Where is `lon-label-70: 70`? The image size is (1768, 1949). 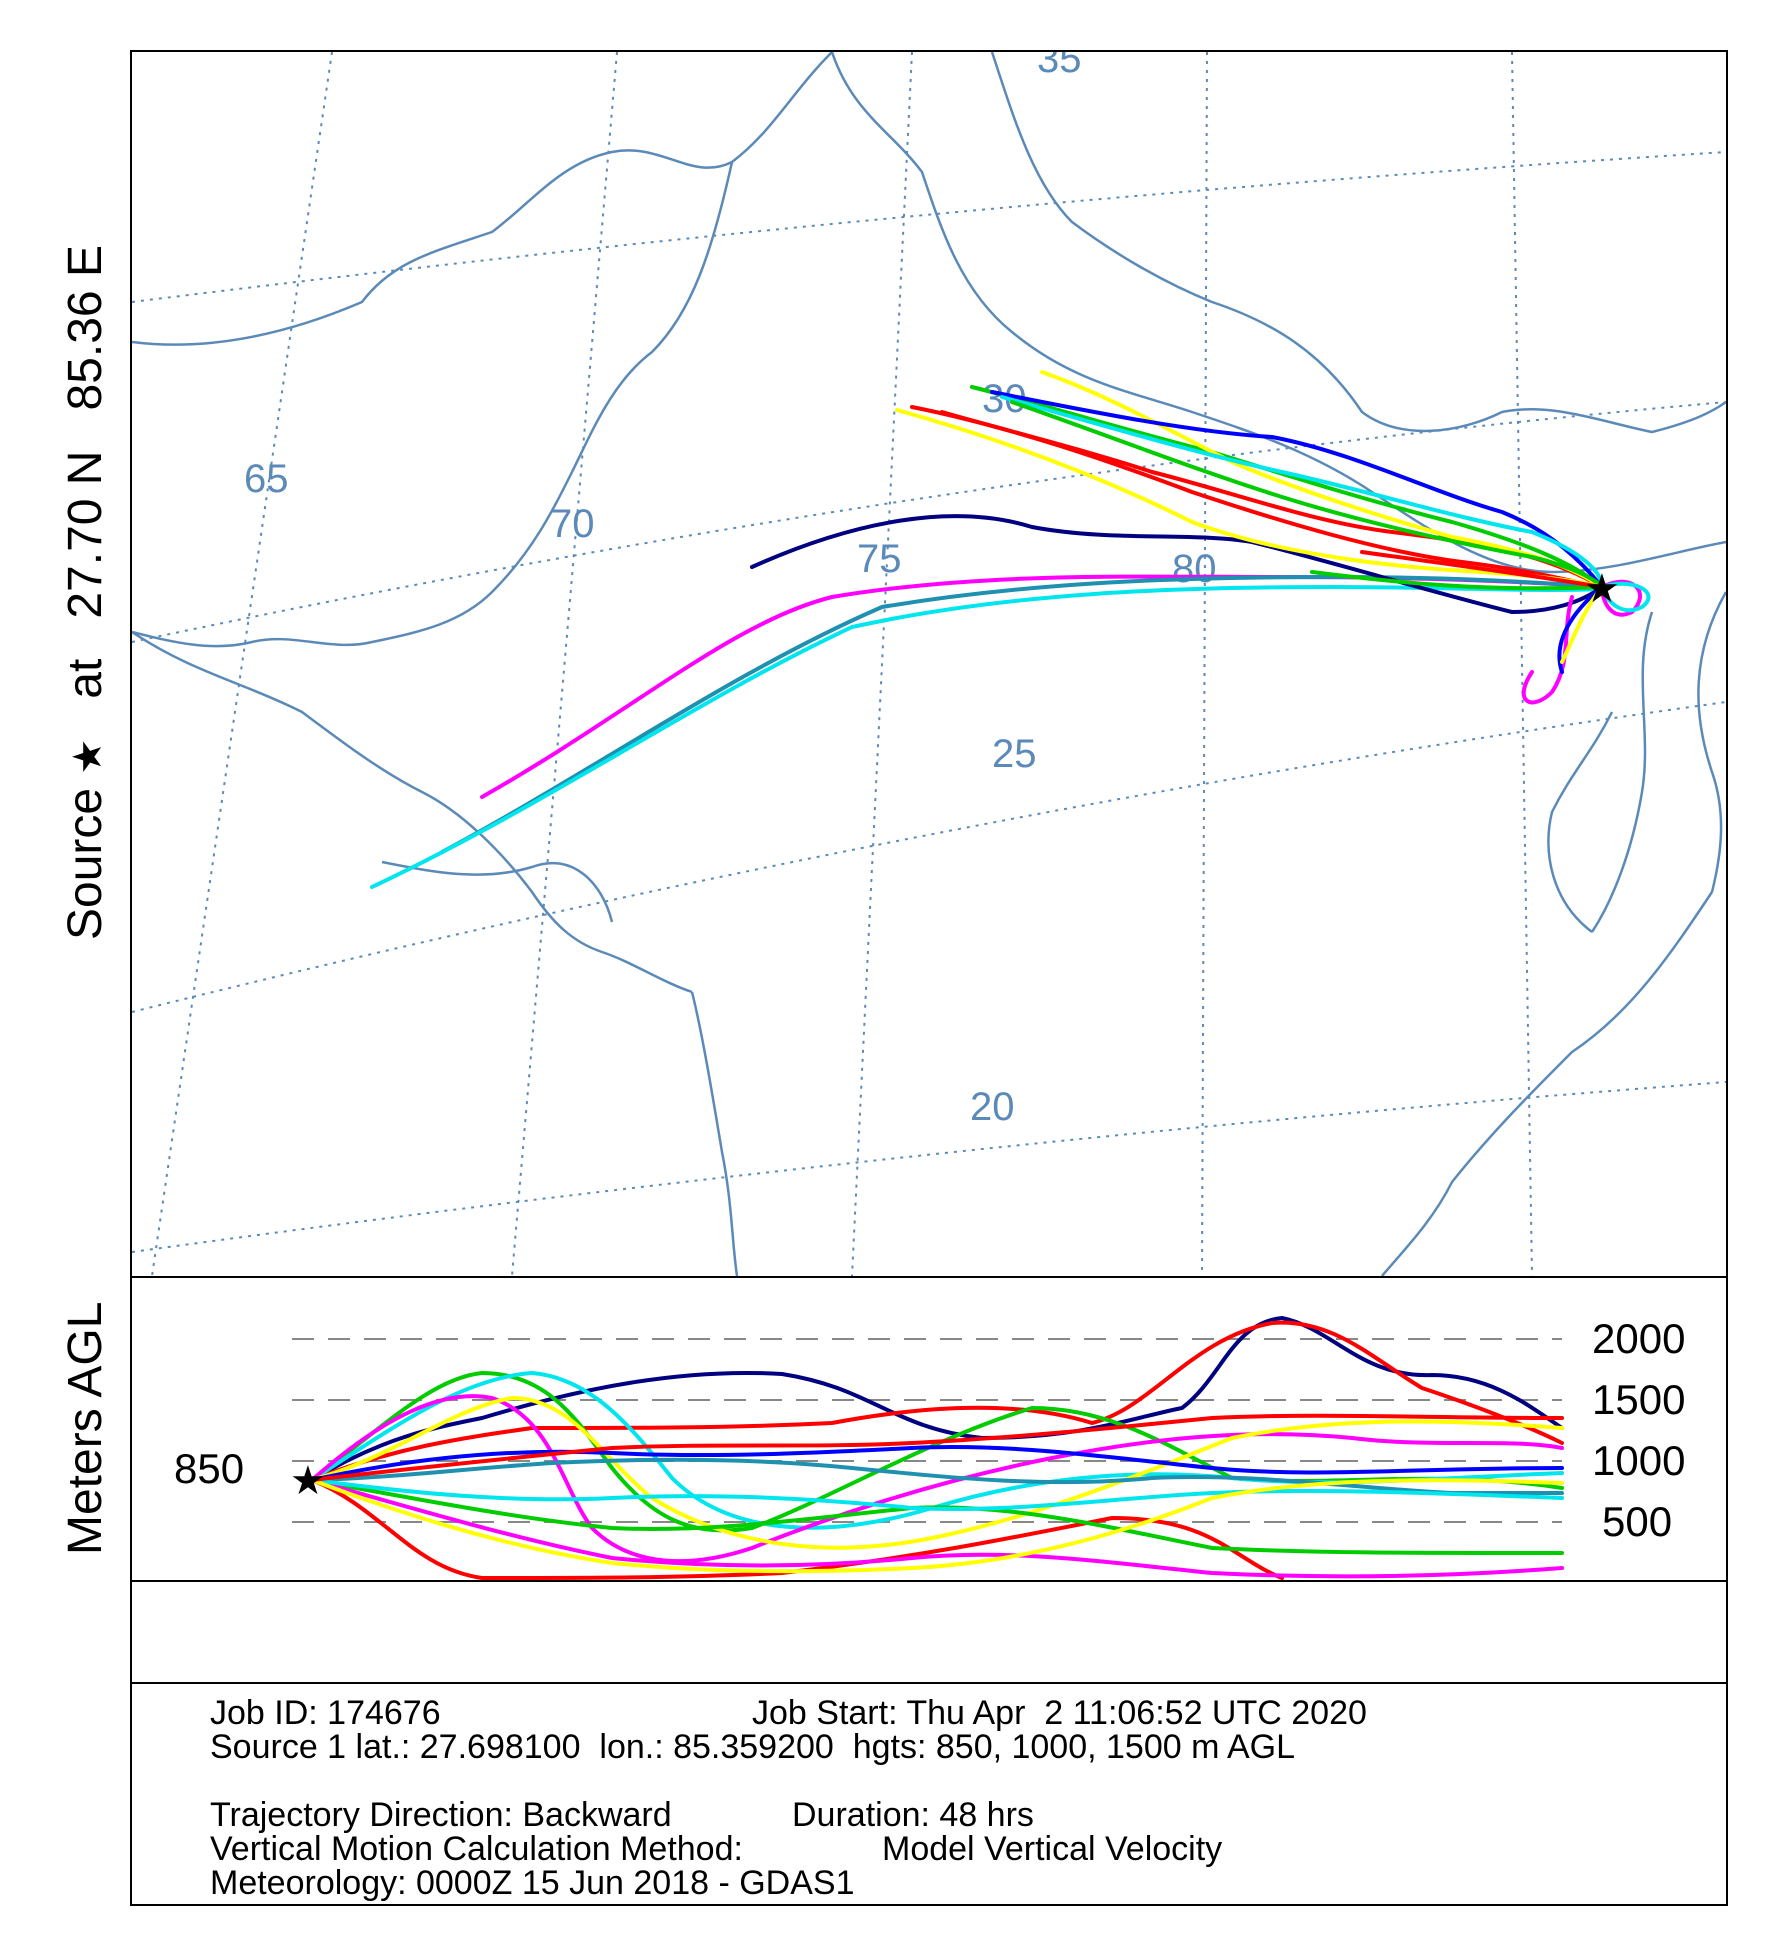
lon-label-70: 70 is located at coordinates (572, 524).